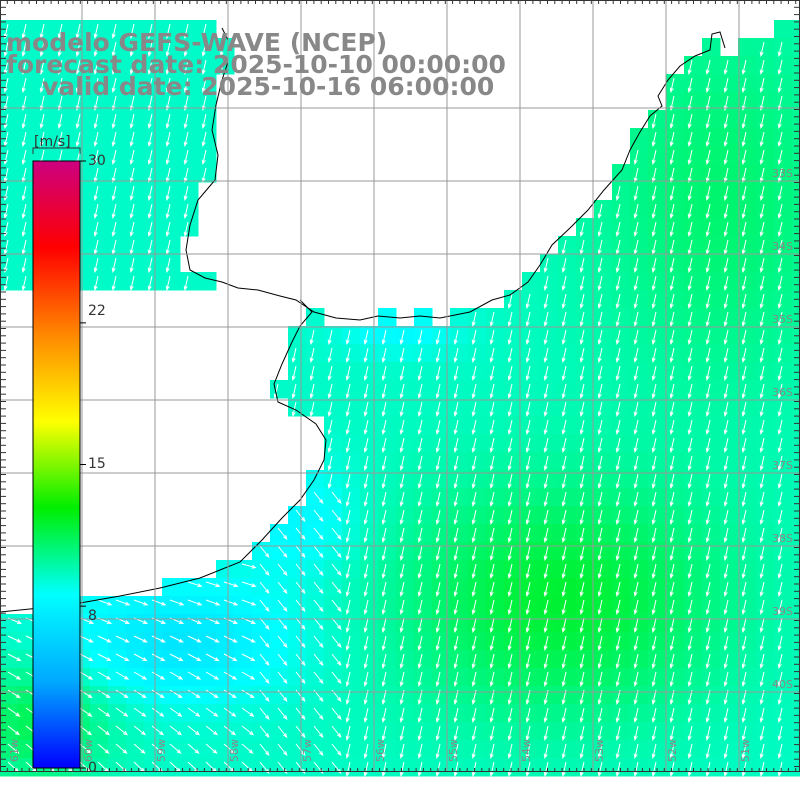  I want to click on longitude-label: 61w, so click(14, 750).